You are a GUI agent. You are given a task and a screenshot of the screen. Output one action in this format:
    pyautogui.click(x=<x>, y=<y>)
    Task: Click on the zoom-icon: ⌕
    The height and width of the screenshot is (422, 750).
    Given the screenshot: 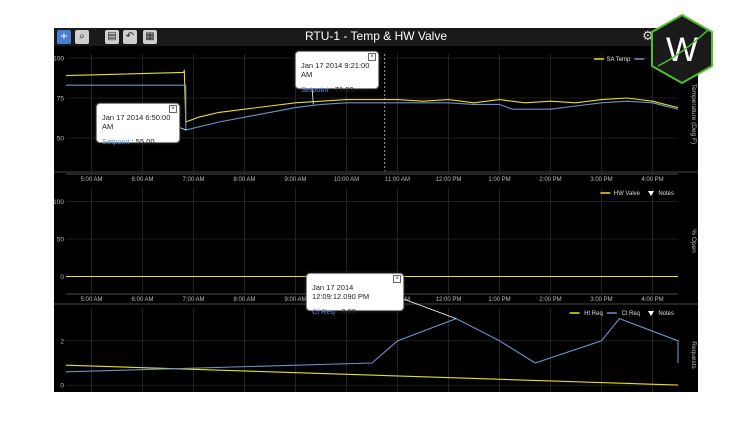 What is the action you would take?
    pyautogui.click(x=82, y=37)
    